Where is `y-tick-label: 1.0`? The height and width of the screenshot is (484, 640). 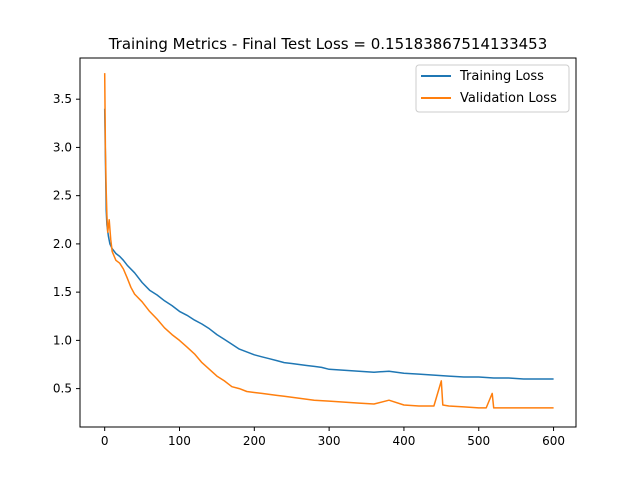 y-tick-label: 1.0 is located at coordinates (62, 340).